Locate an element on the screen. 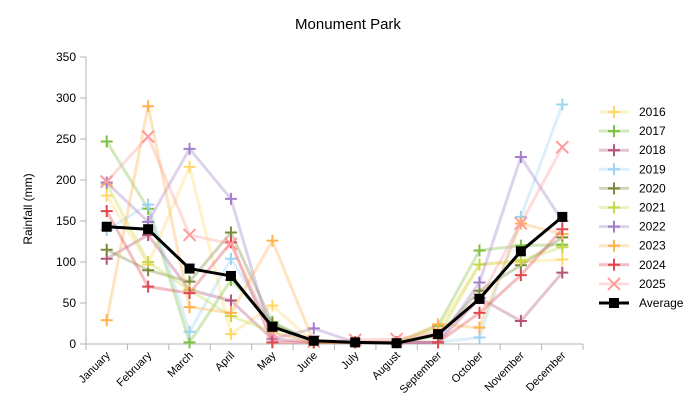  y-tick-label: 150 is located at coordinates (66, 221).